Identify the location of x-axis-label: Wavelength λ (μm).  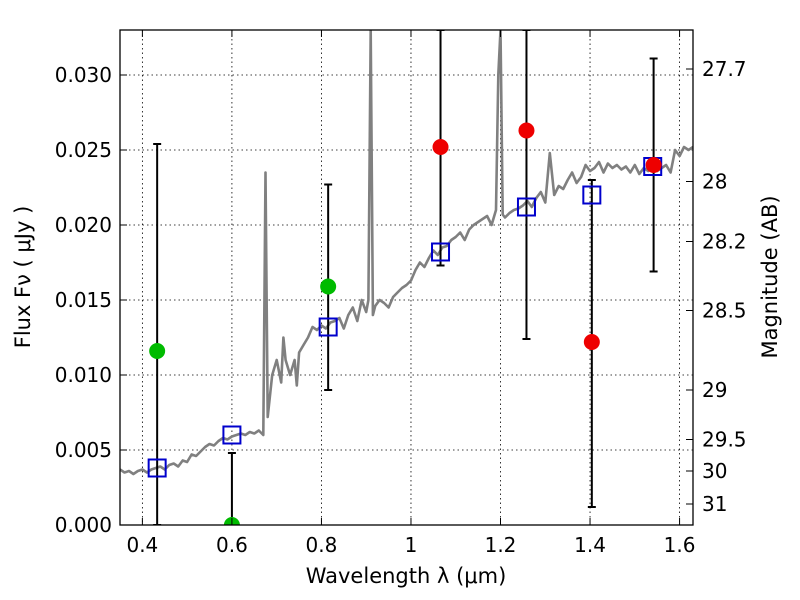
(406, 576).